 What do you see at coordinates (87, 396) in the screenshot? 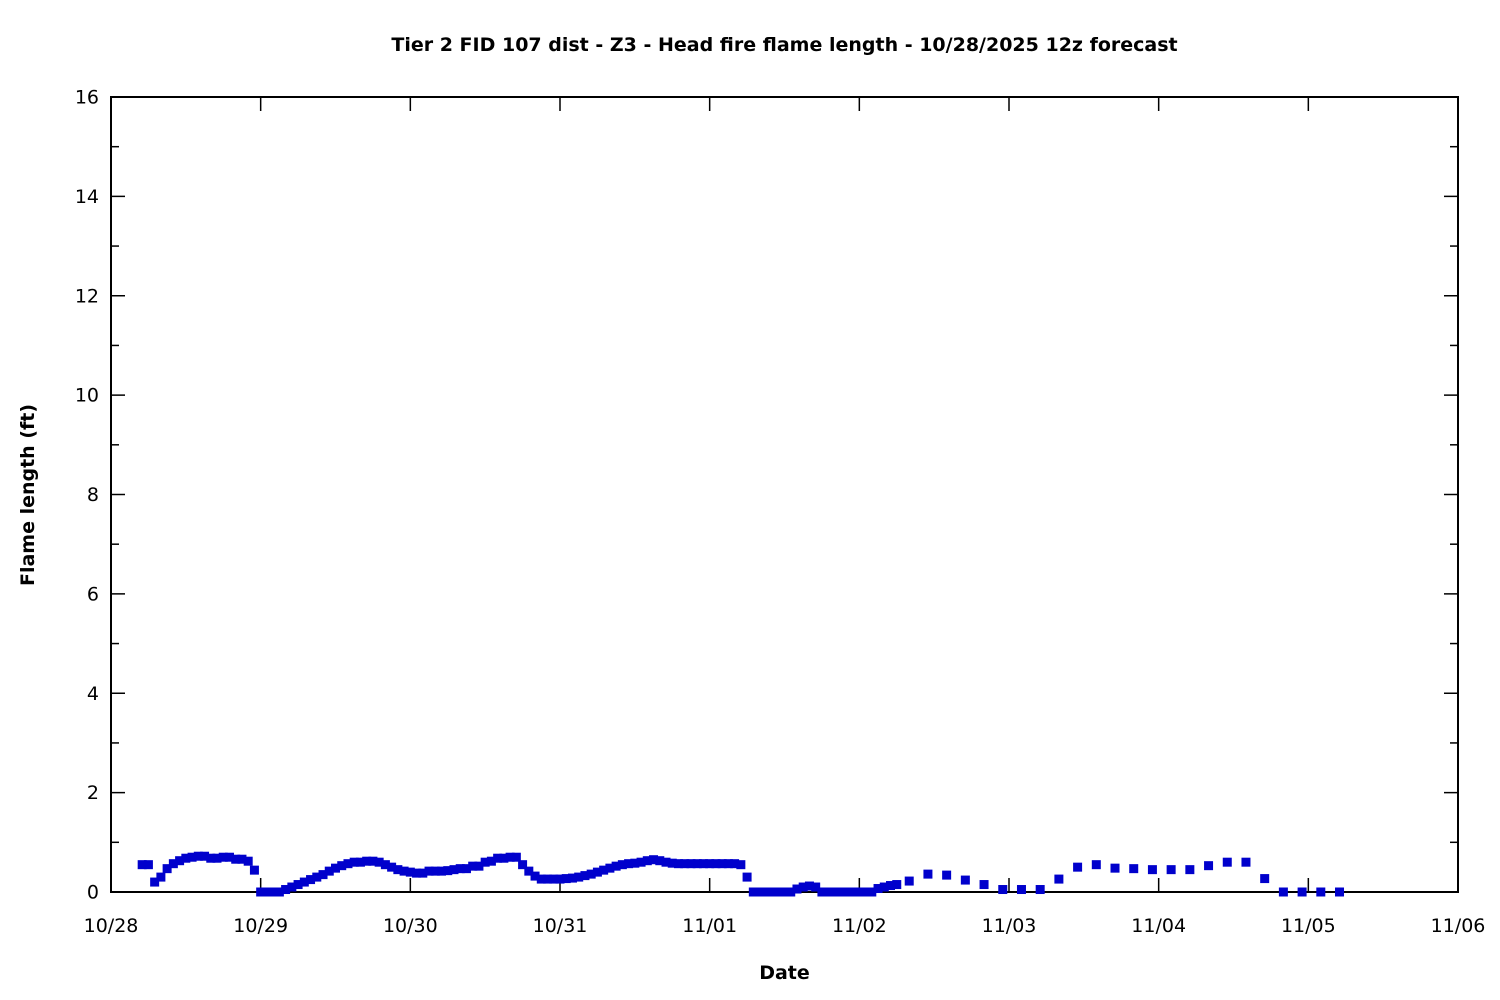
I see `y-tick-label: 10` at bounding box center [87, 396].